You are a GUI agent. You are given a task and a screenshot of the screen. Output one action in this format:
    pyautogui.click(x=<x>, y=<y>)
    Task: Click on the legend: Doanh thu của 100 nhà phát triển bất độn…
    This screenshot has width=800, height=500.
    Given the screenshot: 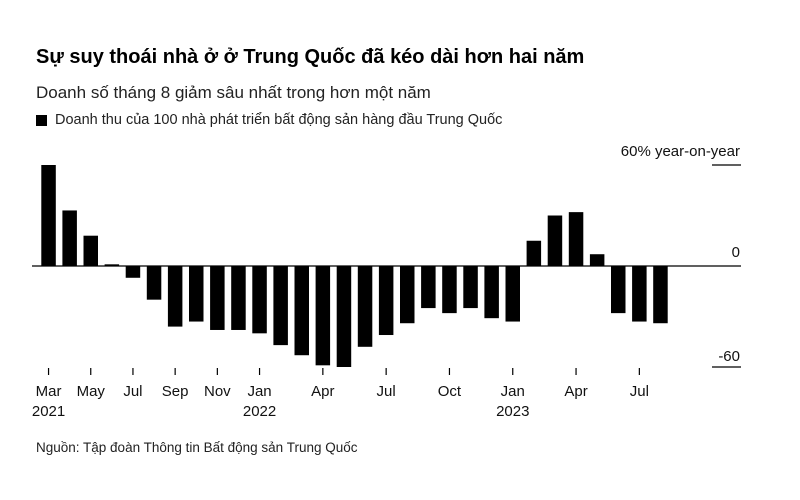 What is the action you would take?
    pyautogui.click(x=269, y=120)
    